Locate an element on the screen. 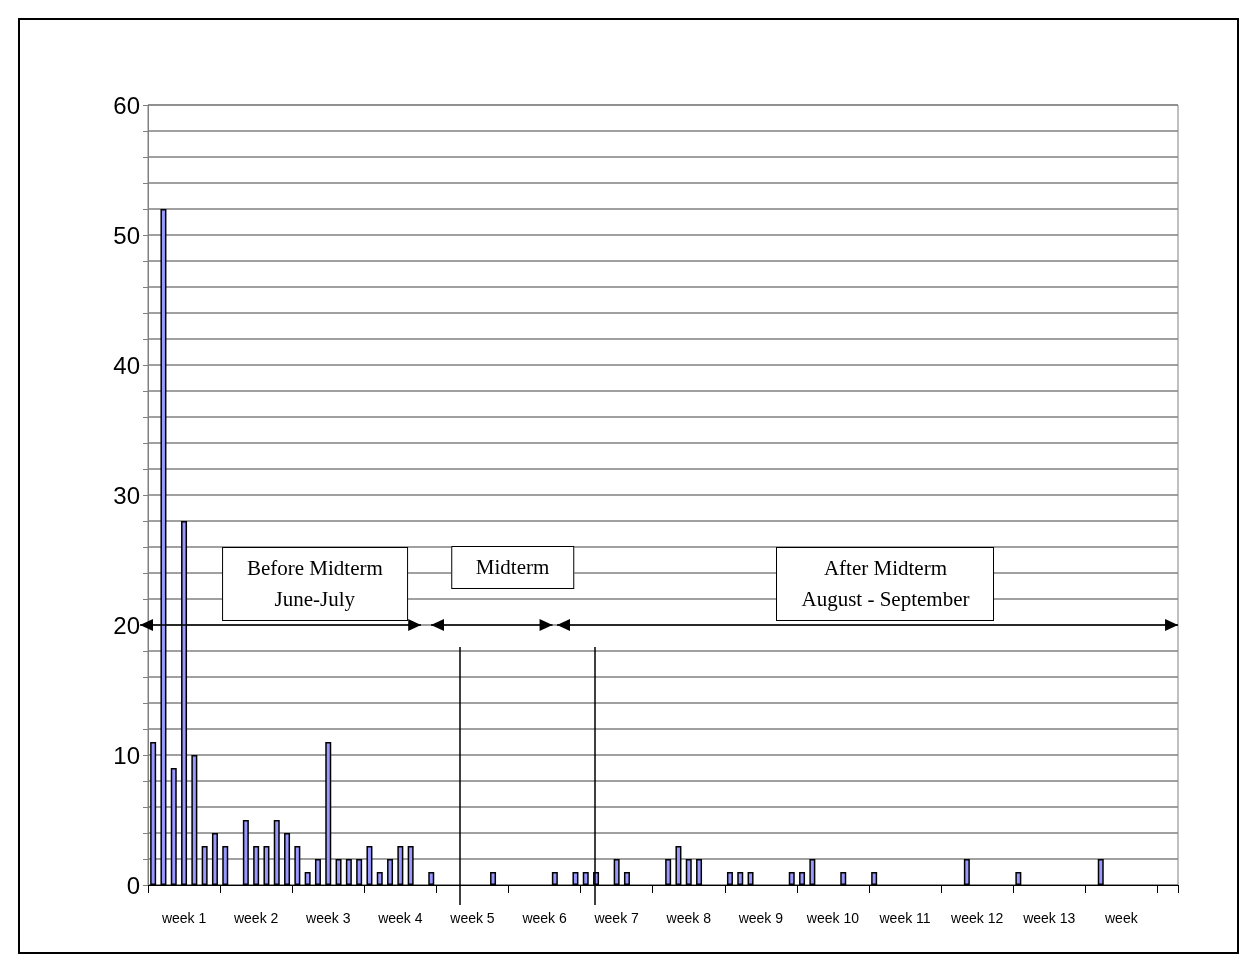 This screenshot has height=972, width=1257. x-tick-label: week 8 is located at coordinates (688, 918).